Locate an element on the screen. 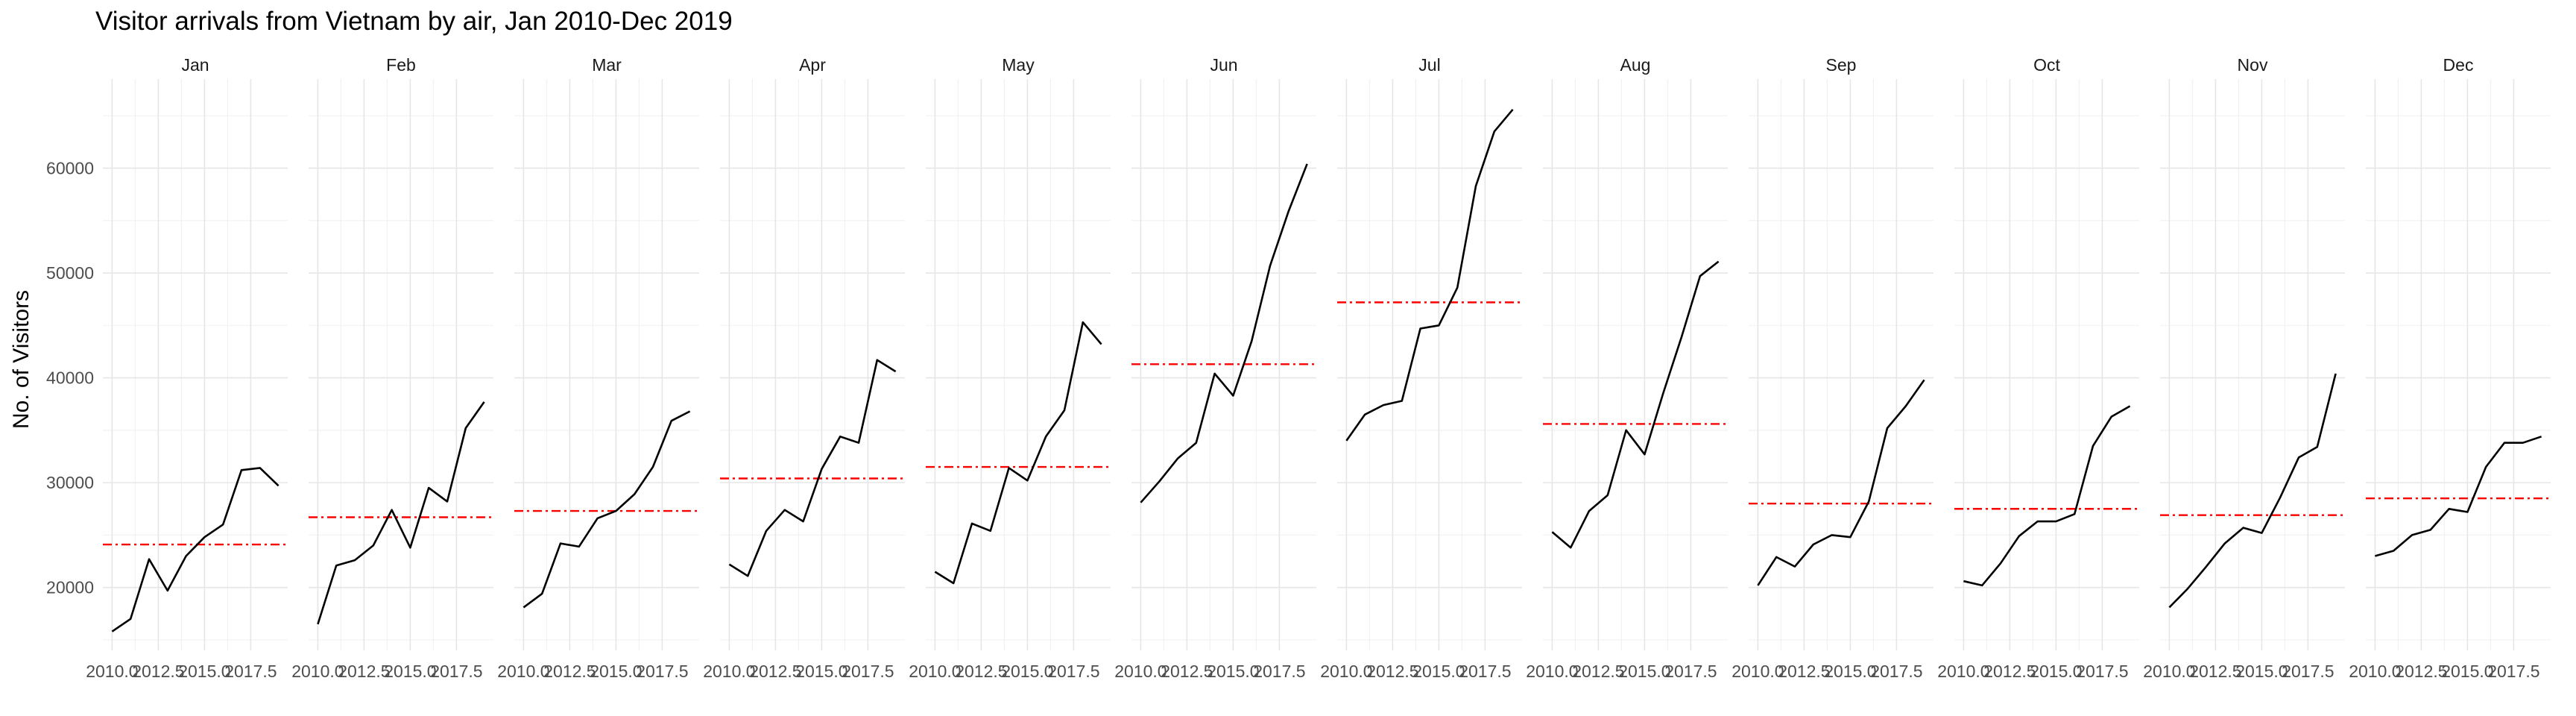 The height and width of the screenshot is (716, 2576). facet-strip-label: Nov is located at coordinates (2253, 65).